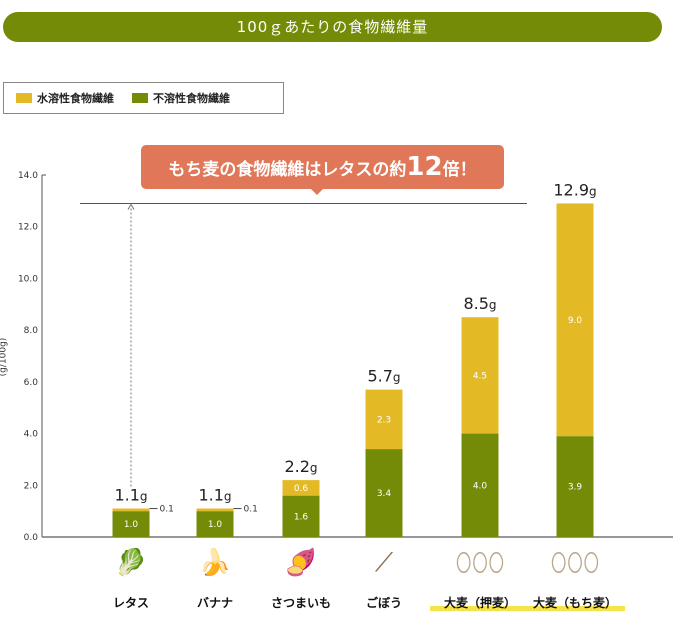  Describe the element at coordinates (215, 563) in the screenshot. I see `banana-icon: 🍌` at that location.